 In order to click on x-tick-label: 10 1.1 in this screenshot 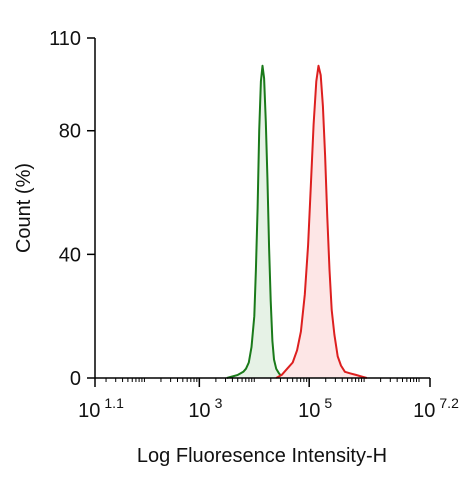, I will do `click(101, 408)`.